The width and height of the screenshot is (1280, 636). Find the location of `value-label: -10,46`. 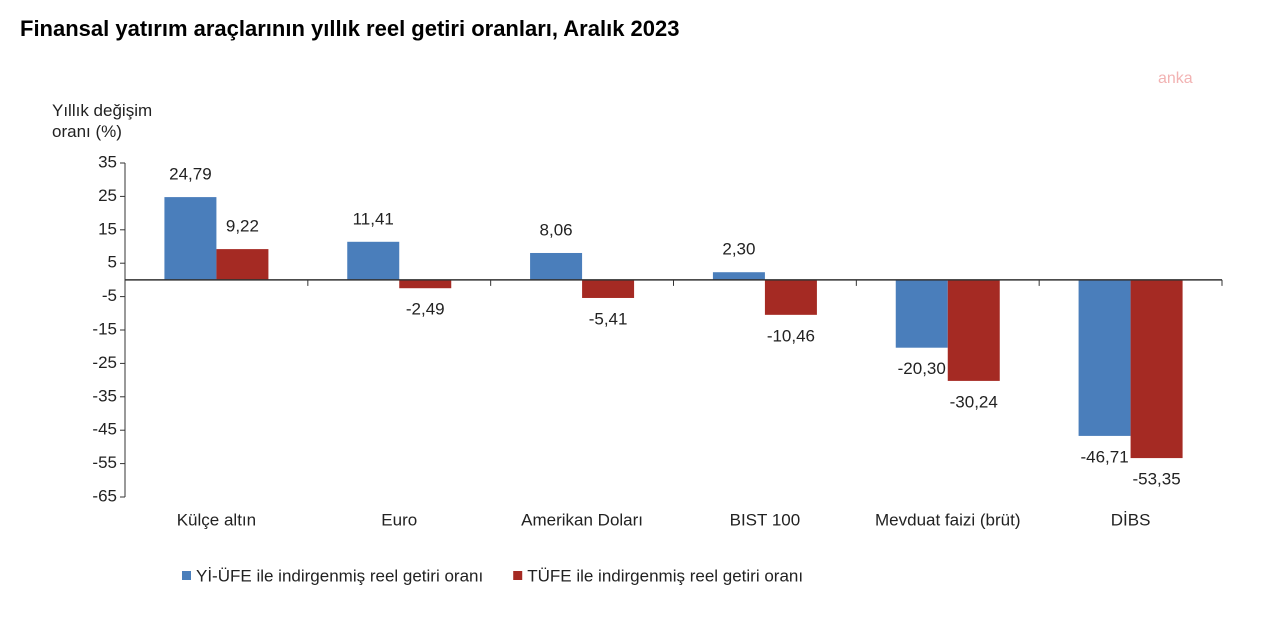

value-label: -10,46 is located at coordinates (791, 335).